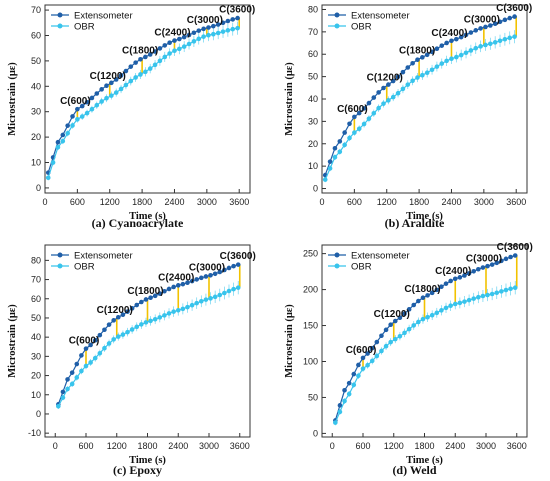 The image size is (550, 481). Describe the element at coordinates (419, 96) in the screenshot. I see `extensometer-line` at that location.